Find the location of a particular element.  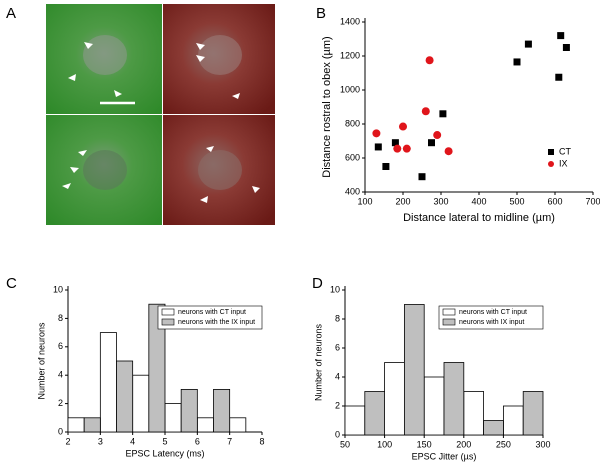

y-tick-label: 800 is located at coordinates (352, 123).